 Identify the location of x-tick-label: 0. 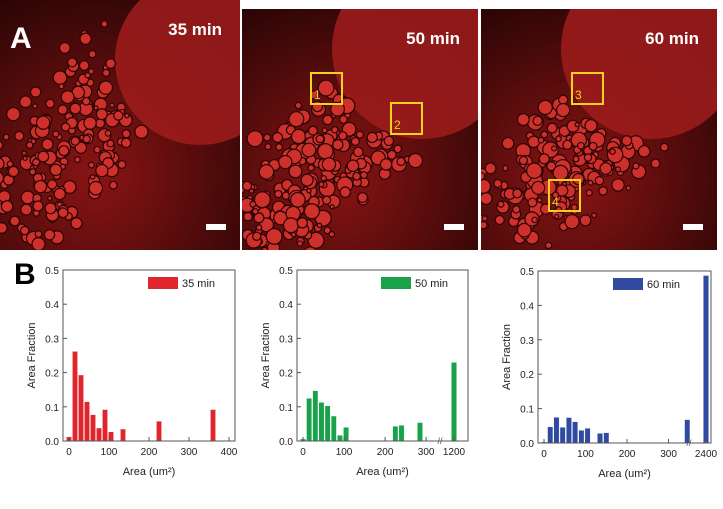
(544, 454).